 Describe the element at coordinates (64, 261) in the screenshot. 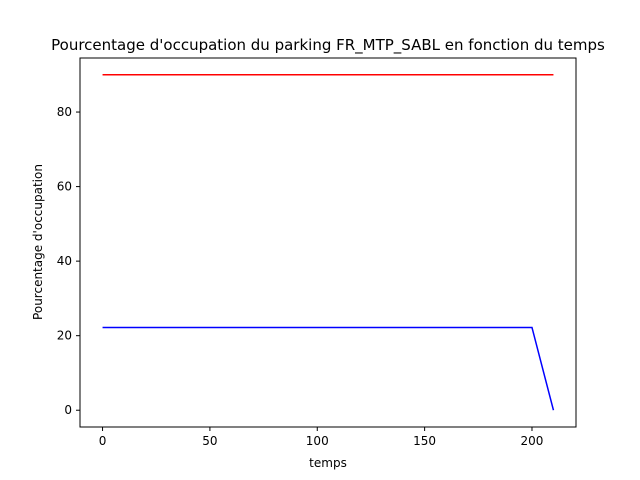

I see `y-tick-label: 40` at that location.